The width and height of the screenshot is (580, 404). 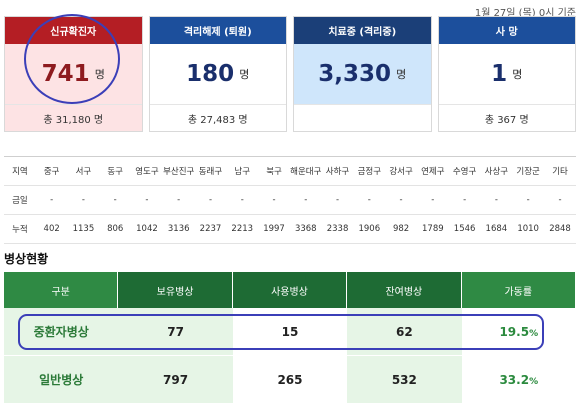 What do you see at coordinates (242, 171) in the screenshot?
I see `district-cell: 남구` at bounding box center [242, 171].